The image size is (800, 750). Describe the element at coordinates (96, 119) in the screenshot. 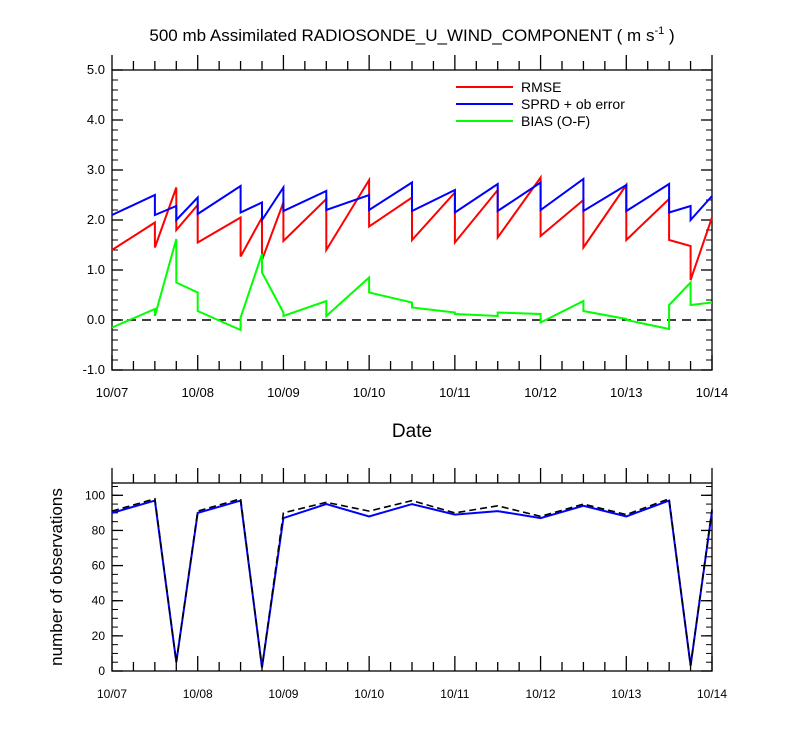

I see `y-tick-label: 4.0` at that location.